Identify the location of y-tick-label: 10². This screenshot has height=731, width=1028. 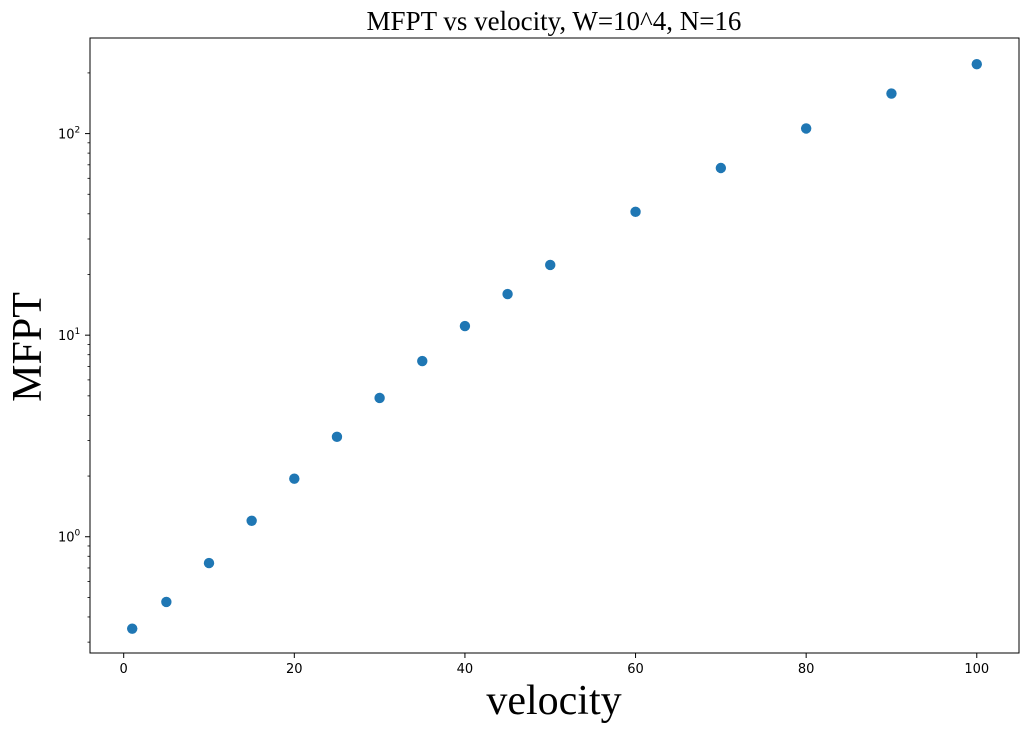
(69, 134).